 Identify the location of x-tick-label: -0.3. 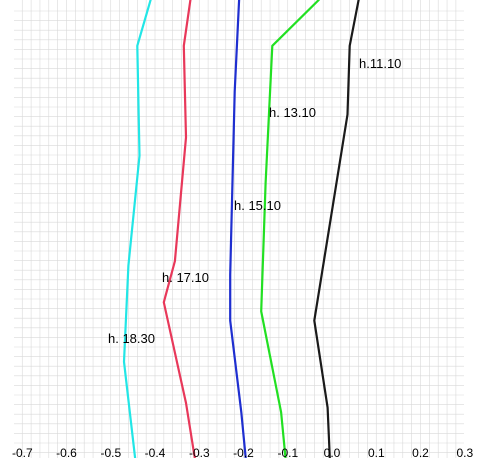
(199, 452).